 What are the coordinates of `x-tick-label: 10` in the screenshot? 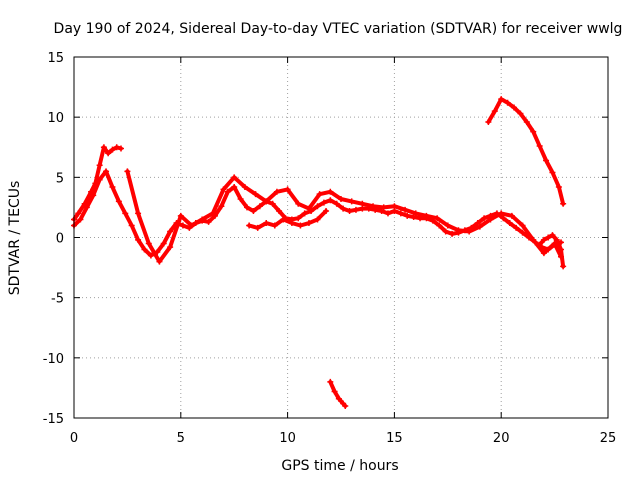 It's located at (287, 438).